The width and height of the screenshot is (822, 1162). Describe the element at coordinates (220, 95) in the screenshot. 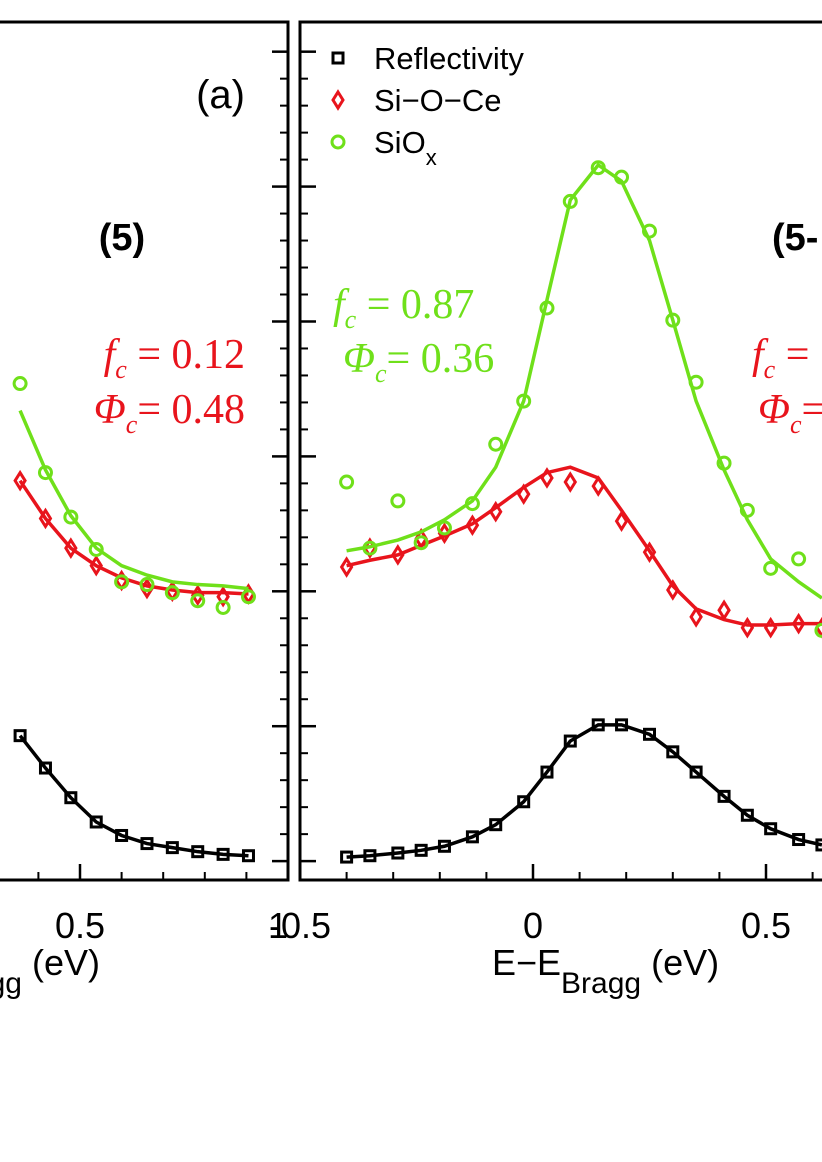

I see `panel-label: (a)` at that location.